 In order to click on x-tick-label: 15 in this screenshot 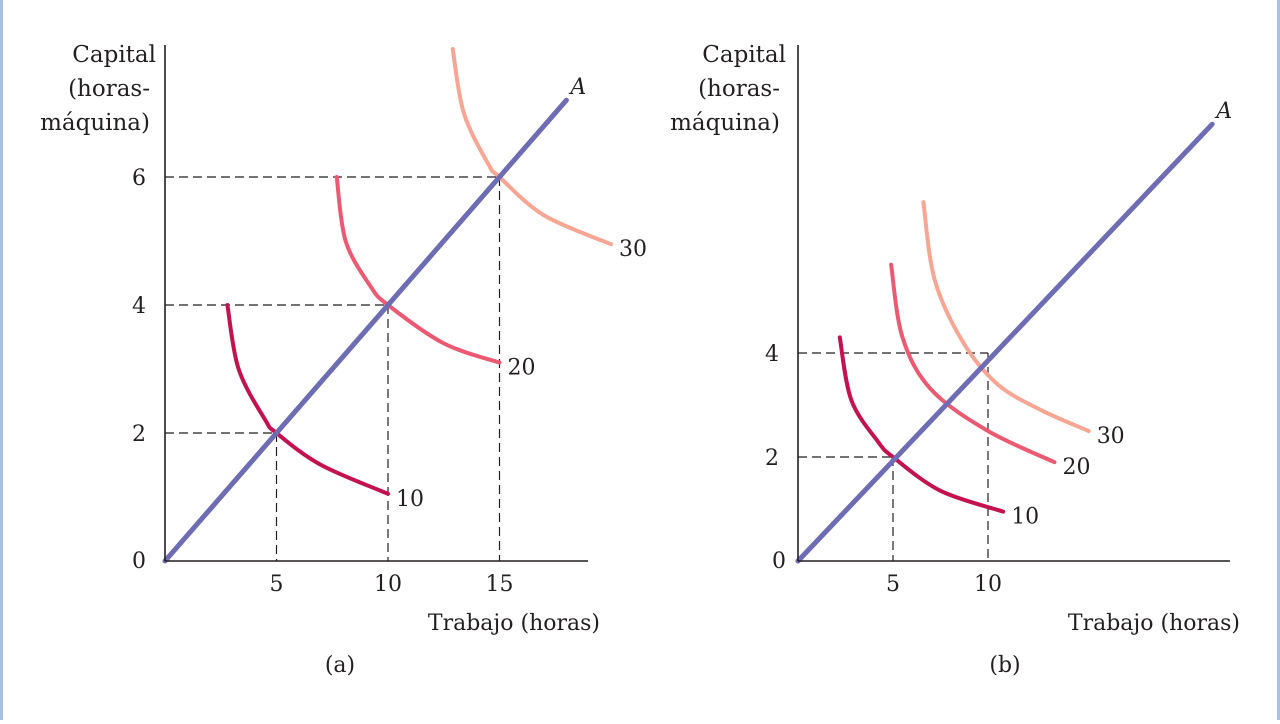, I will do `click(500, 584)`.